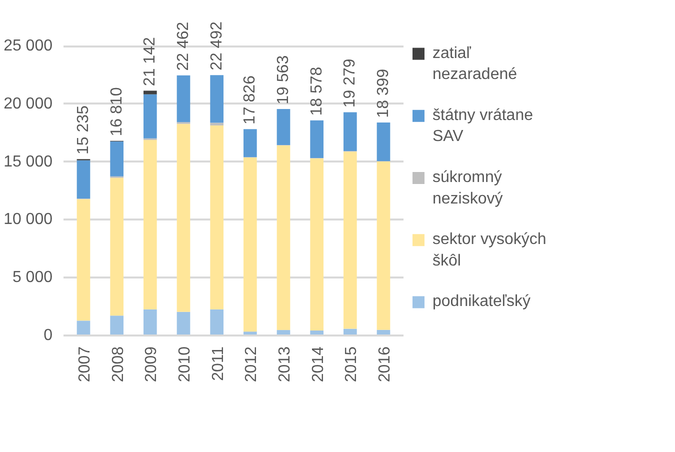 This screenshot has height=452, width=675. What do you see at coordinates (32, 277) in the screenshot?
I see `y-tick-label: 5 000` at bounding box center [32, 277].